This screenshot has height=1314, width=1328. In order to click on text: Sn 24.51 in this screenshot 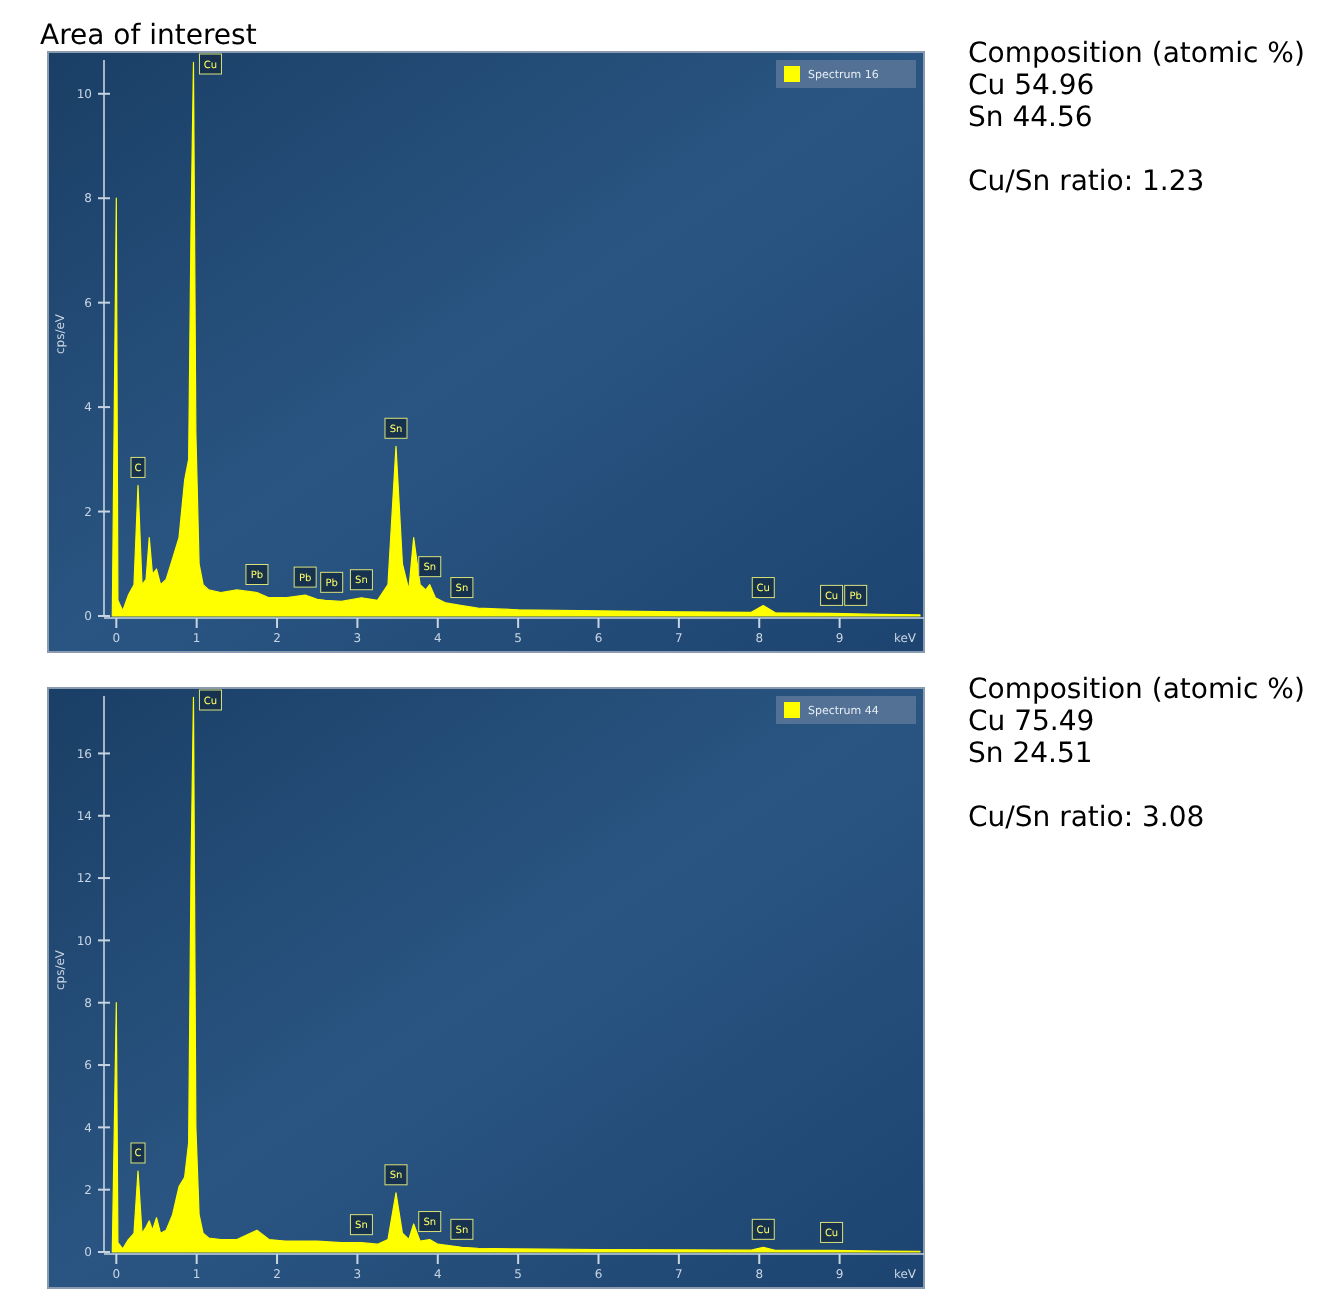, I will do `click(1030, 754)`.